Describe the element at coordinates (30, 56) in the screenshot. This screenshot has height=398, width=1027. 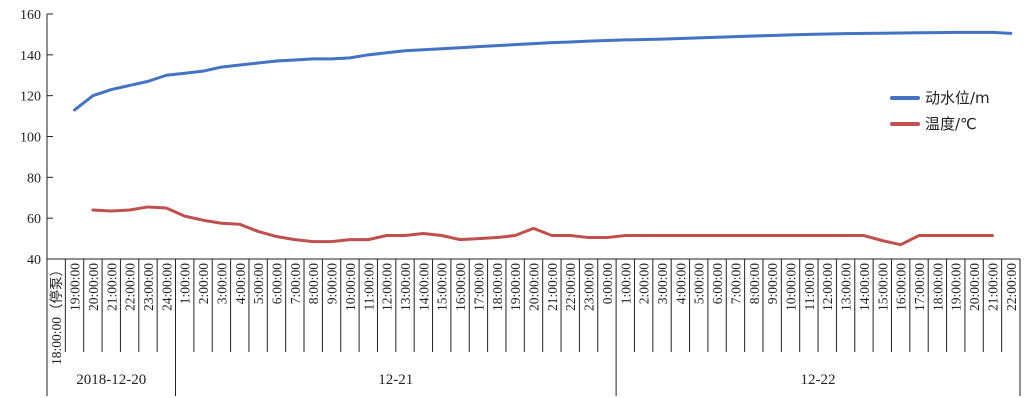
I see `y-tick-label: 140` at that location.